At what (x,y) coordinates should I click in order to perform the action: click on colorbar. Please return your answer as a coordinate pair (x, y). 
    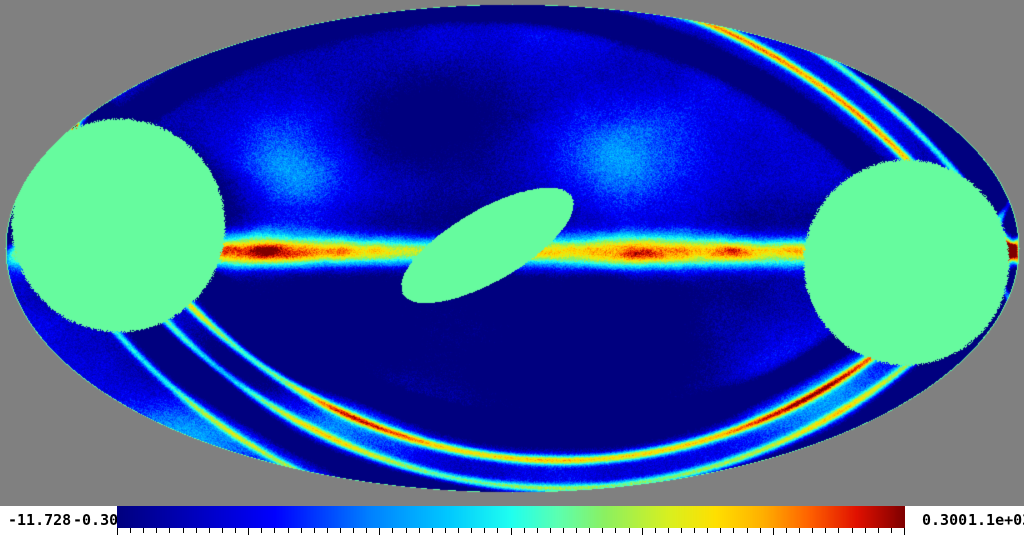
    Looking at the image, I should click on (511, 520).